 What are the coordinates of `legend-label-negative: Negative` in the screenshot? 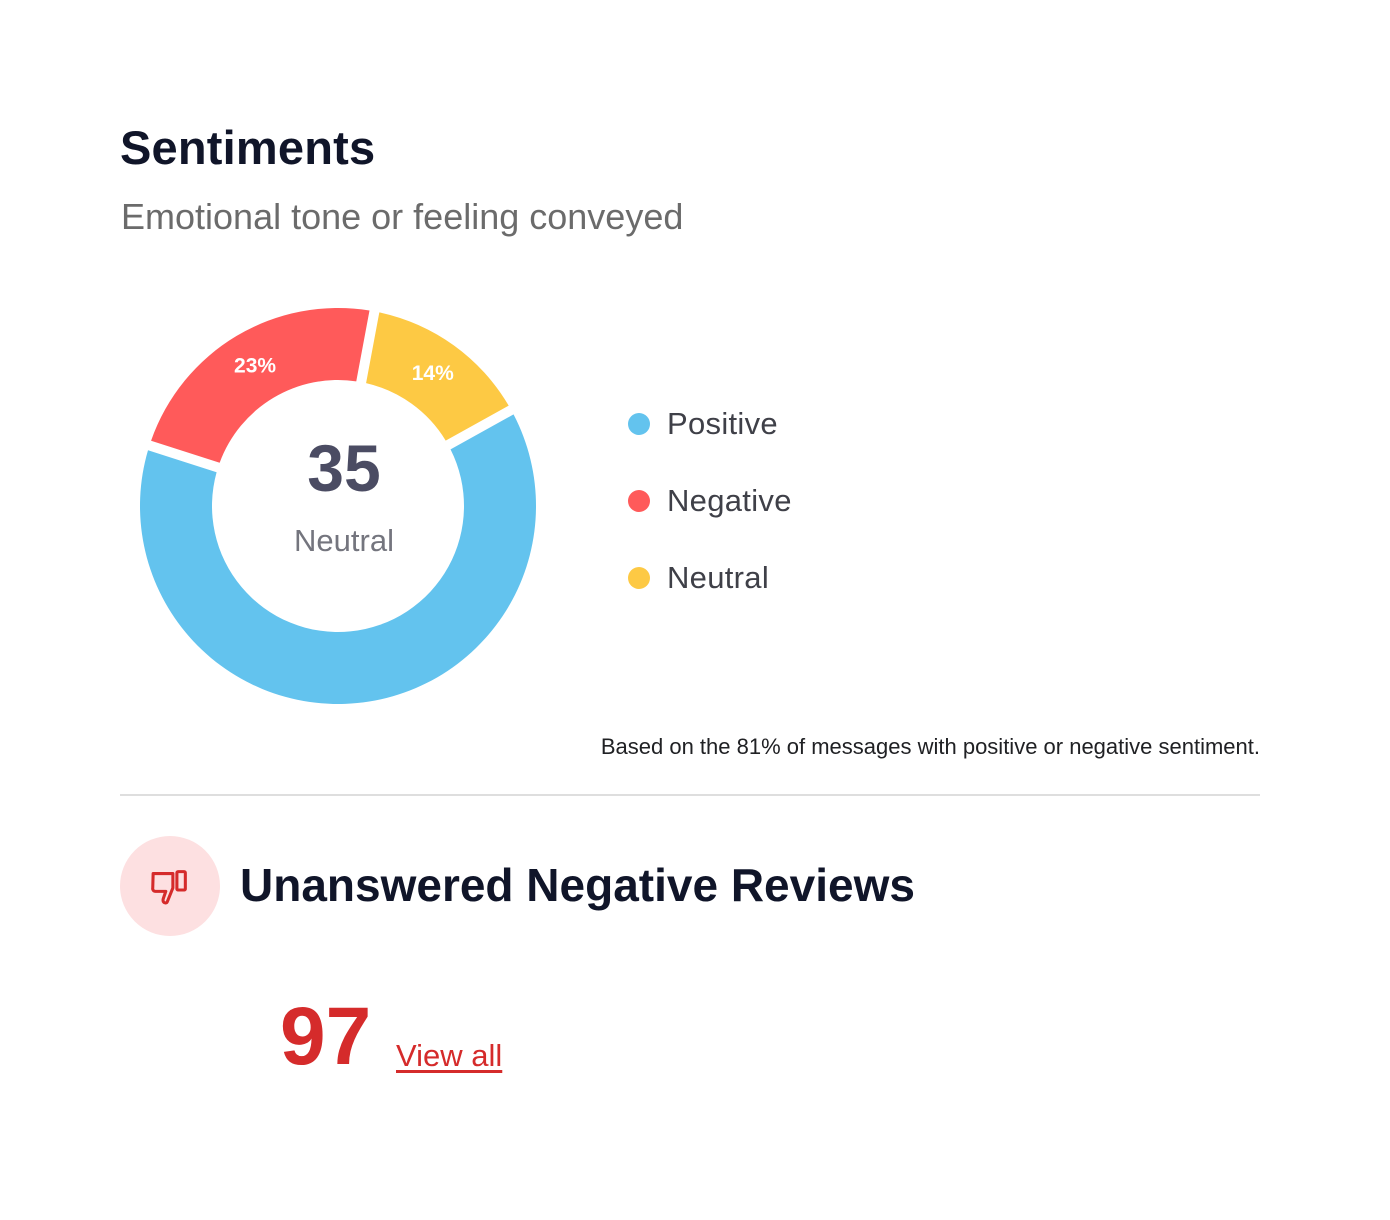 It's located at (729, 500).